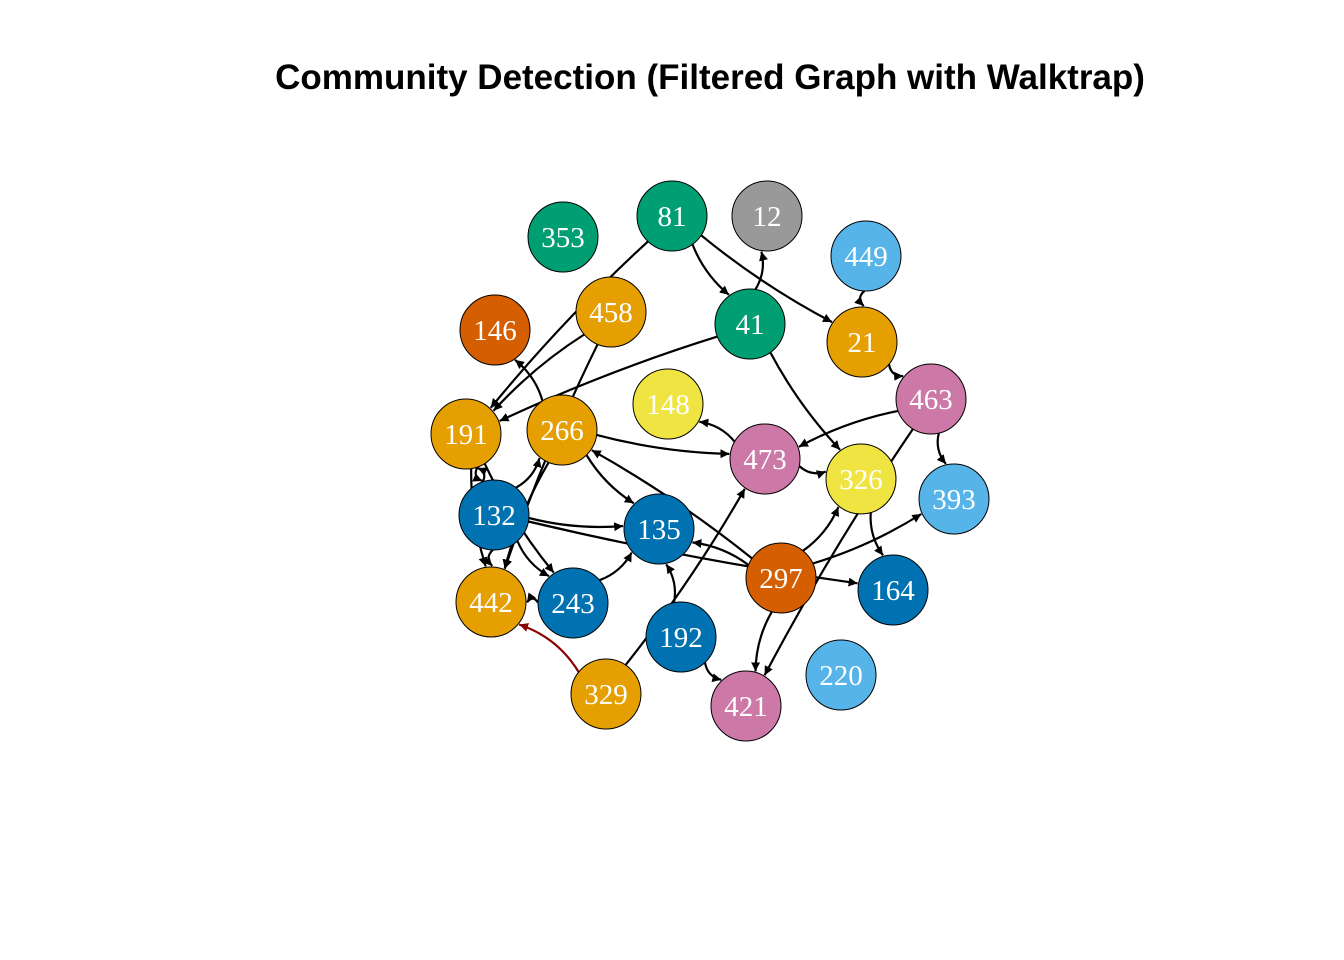 The height and width of the screenshot is (960, 1344). I want to click on node-81: 81, so click(672, 216).